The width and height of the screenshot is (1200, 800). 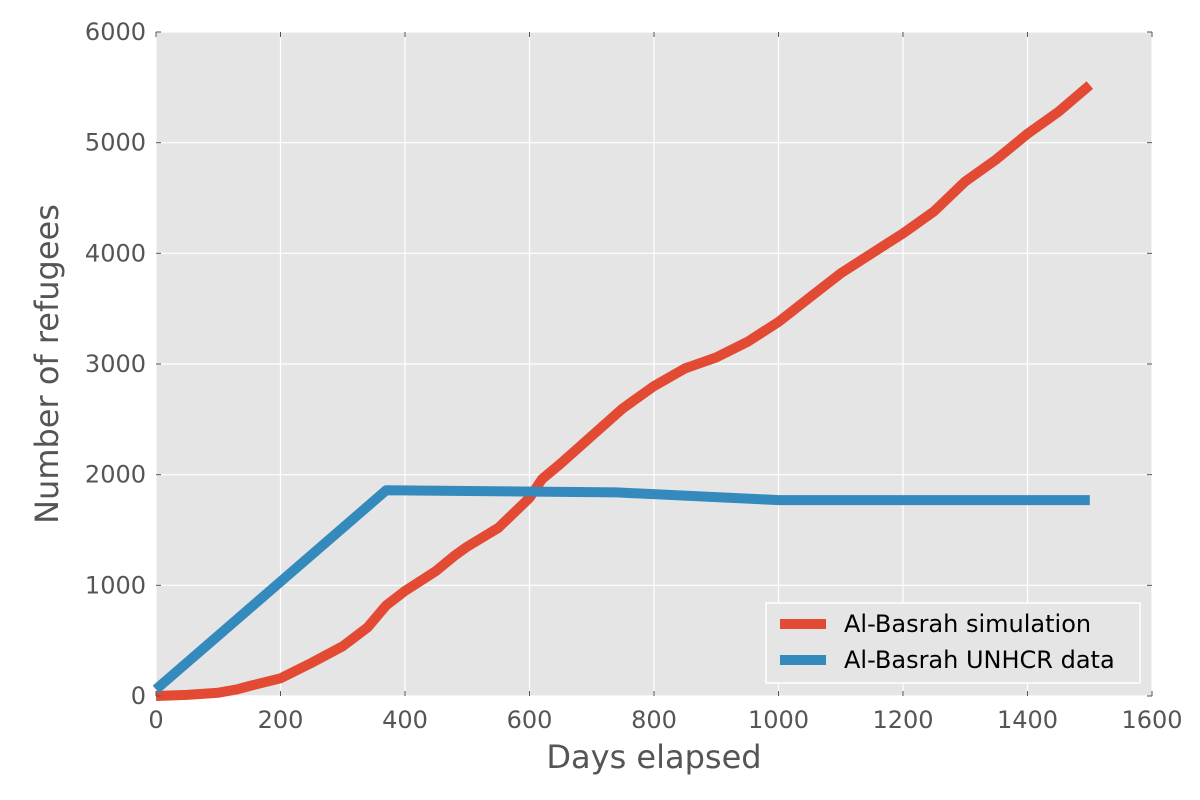 I want to click on legend-label-simulation: Al-Basrah simulation, so click(x=967, y=624).